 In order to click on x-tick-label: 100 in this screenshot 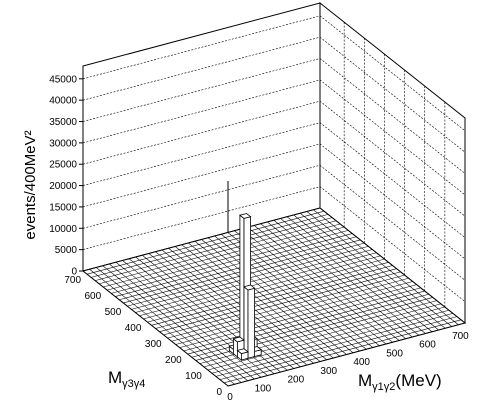, I will do `click(263, 388)`.